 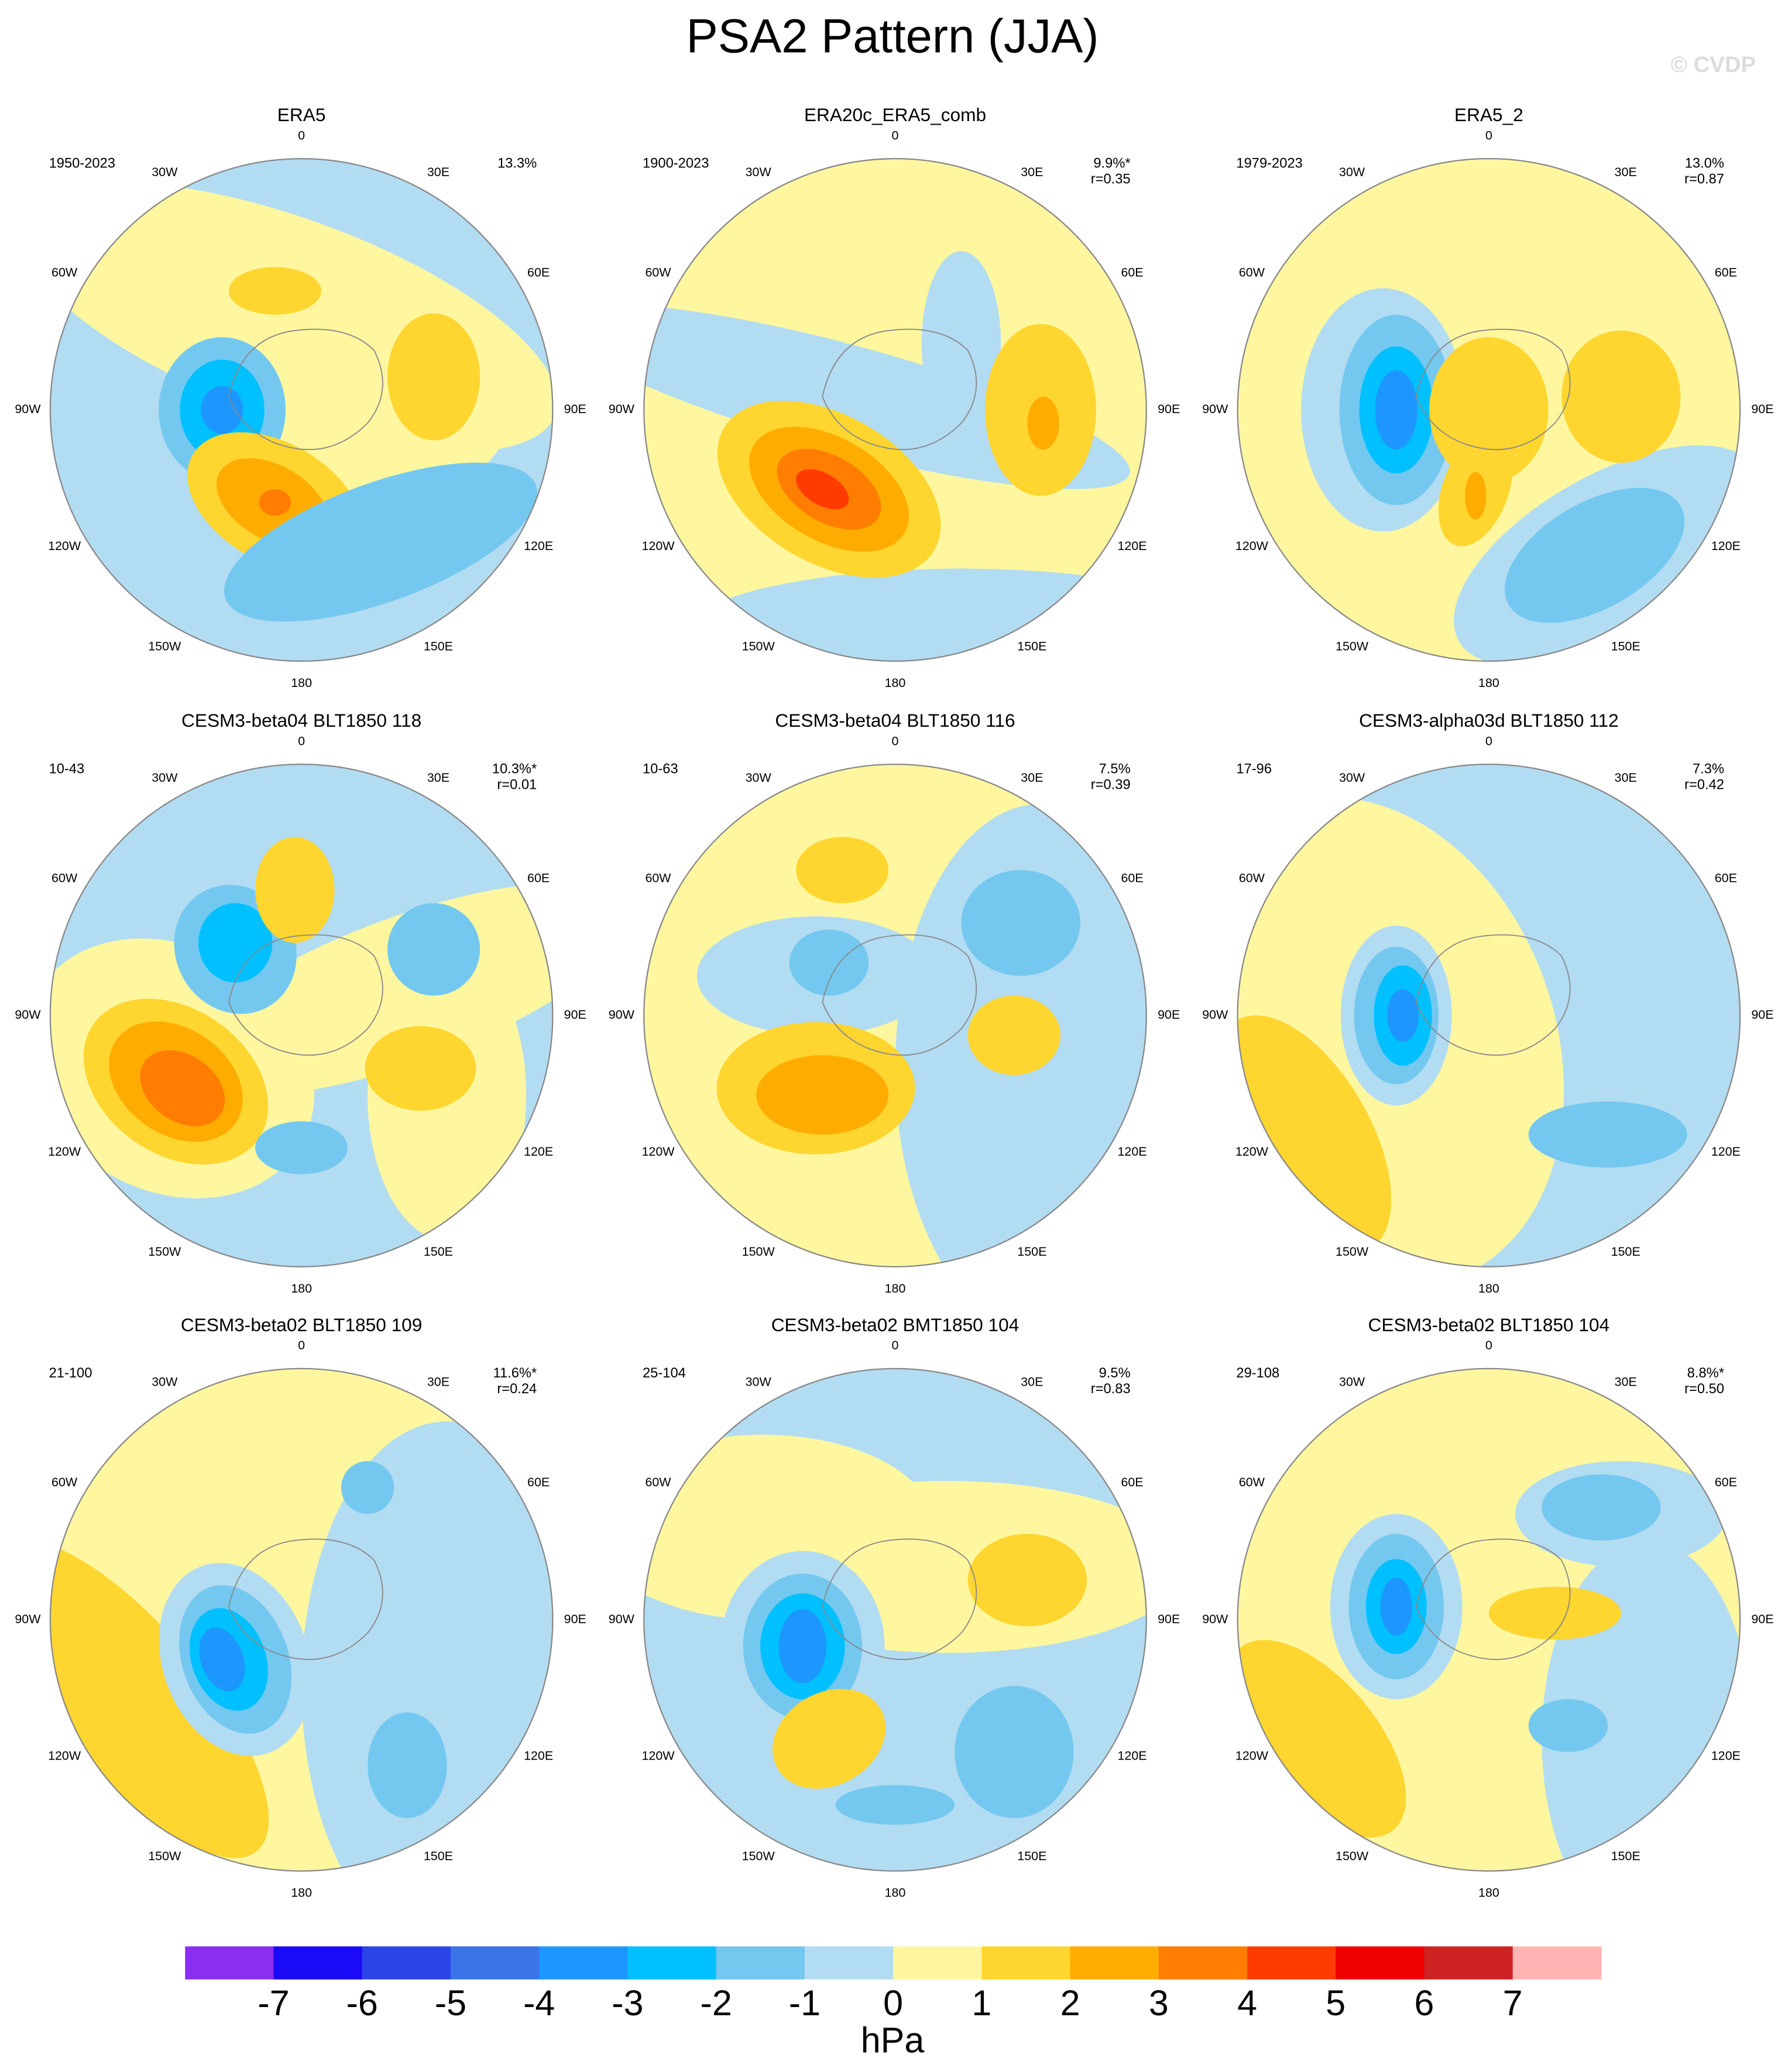 I want to click on panel-title: ERA5_2, so click(x=1489, y=115).